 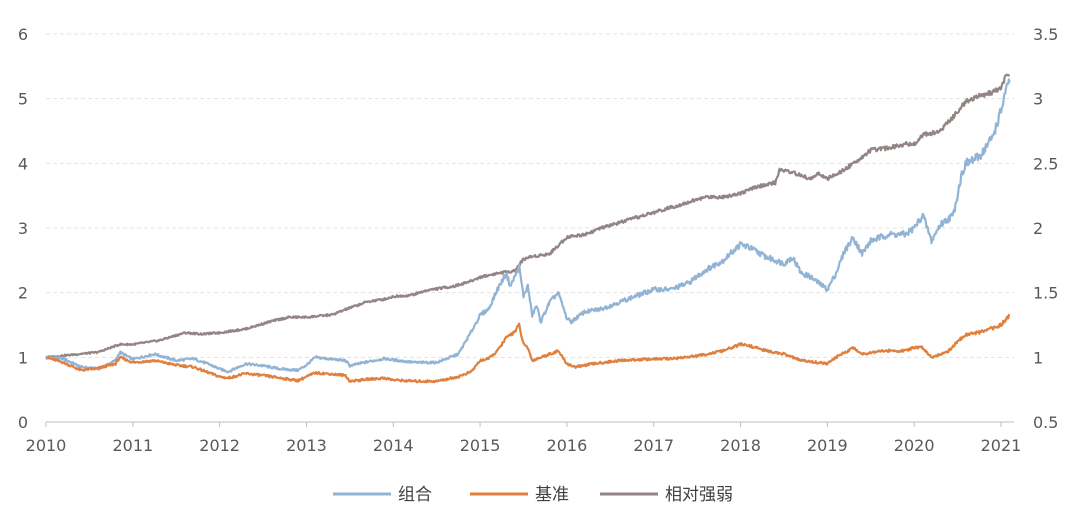 What do you see at coordinates (23, 422) in the screenshot?
I see `left-y-tick-label: 0` at bounding box center [23, 422].